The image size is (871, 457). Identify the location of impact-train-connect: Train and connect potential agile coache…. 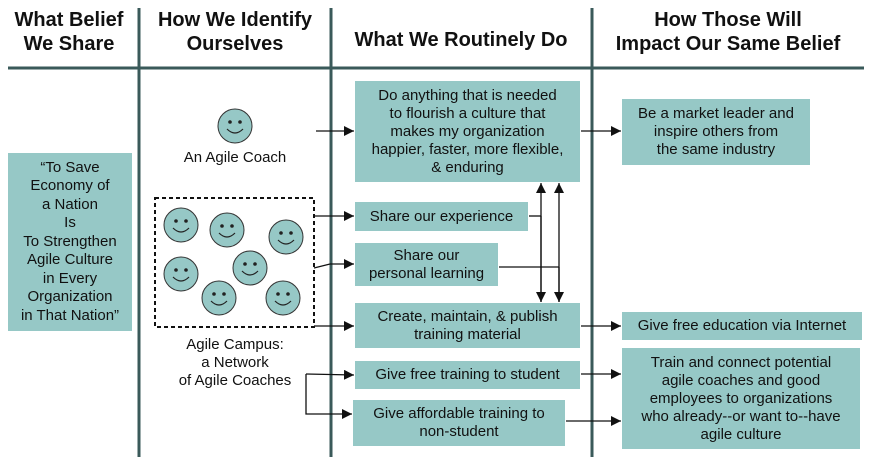
(741, 398).